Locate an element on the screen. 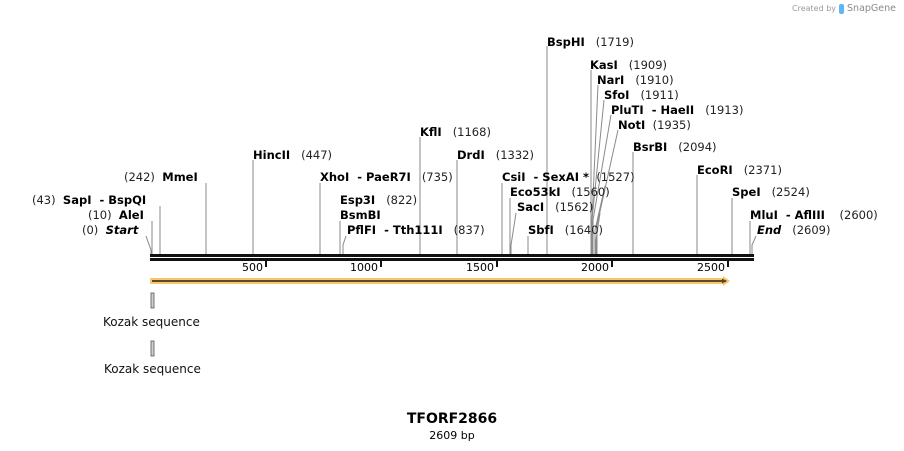  site-mlui-afliii: MluI - AflIII (2600) is located at coordinates (814, 215).